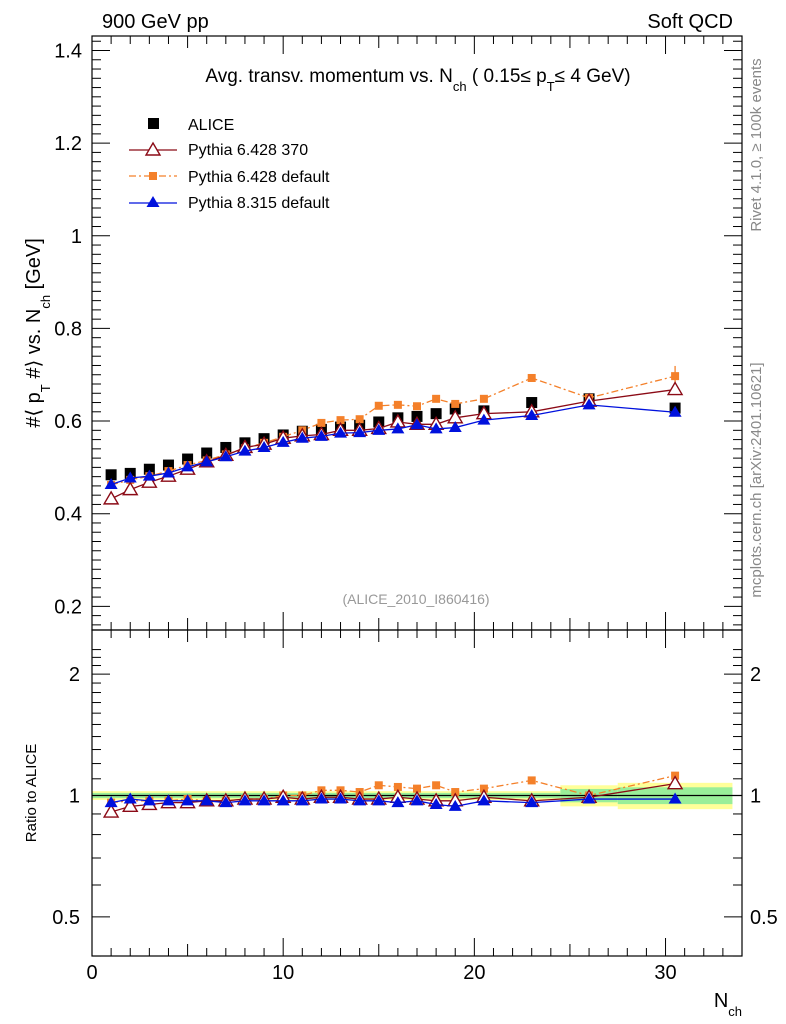 The image size is (786, 1024). What do you see at coordinates (211, 125) in the screenshot?
I see `legend-label-alice: ALICE` at bounding box center [211, 125].